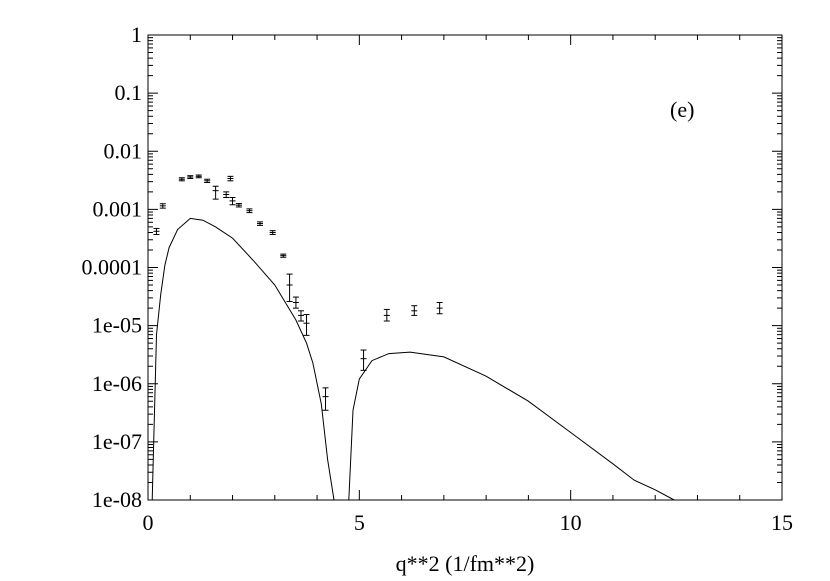 The width and height of the screenshot is (830, 581). I want to click on y-tick-label: 0.01, so click(123, 150).